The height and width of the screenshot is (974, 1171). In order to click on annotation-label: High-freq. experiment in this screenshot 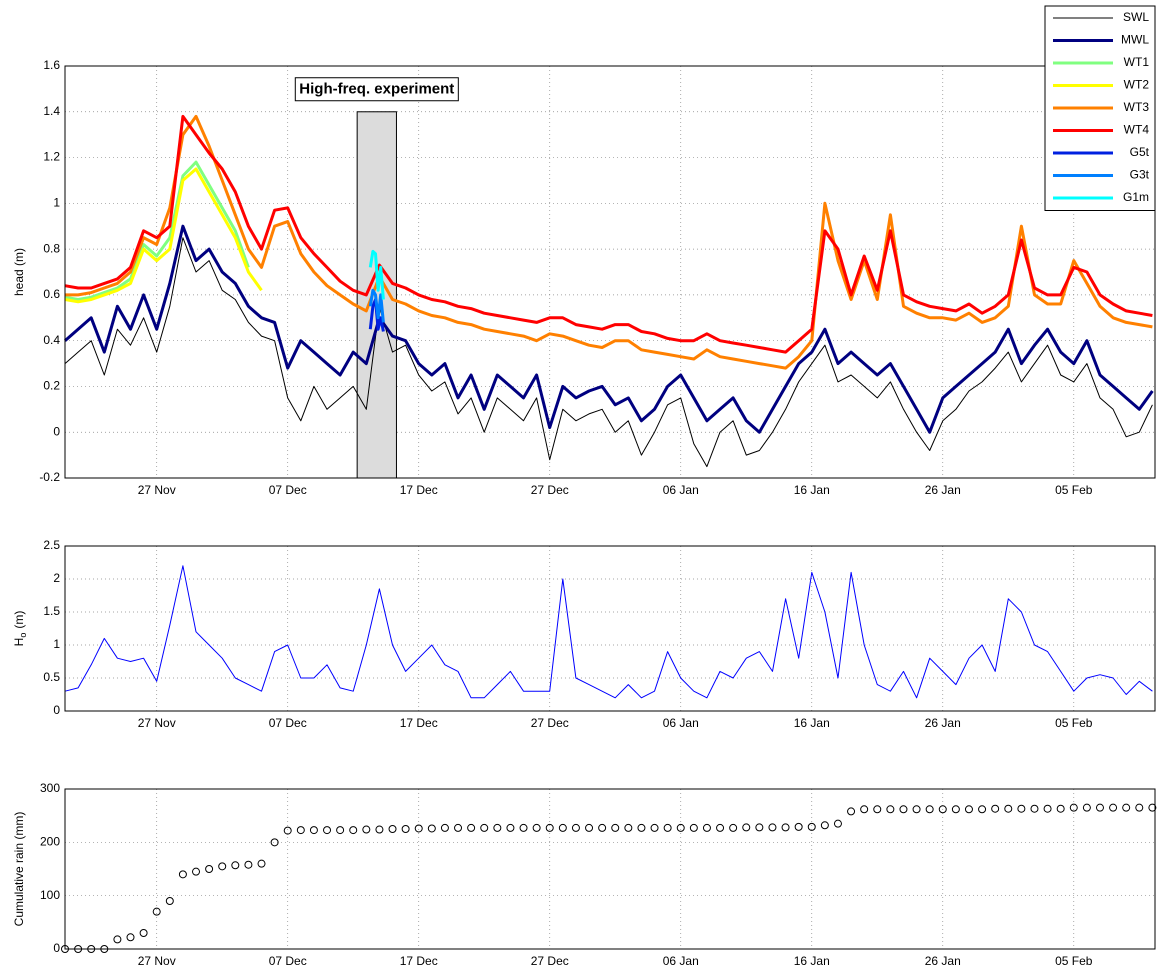, I will do `click(376, 89)`.